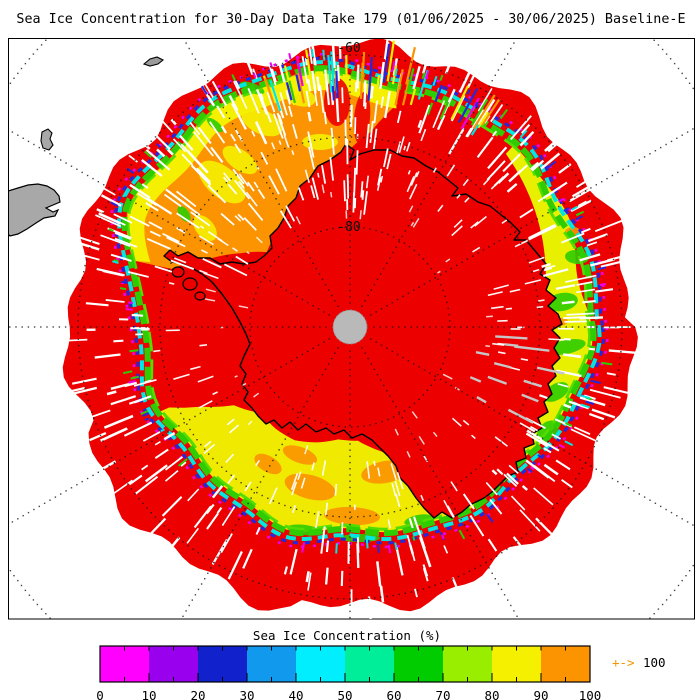  Describe the element at coordinates (393, 694) in the screenshot. I see `colorbar-tick-label: 60` at that location.